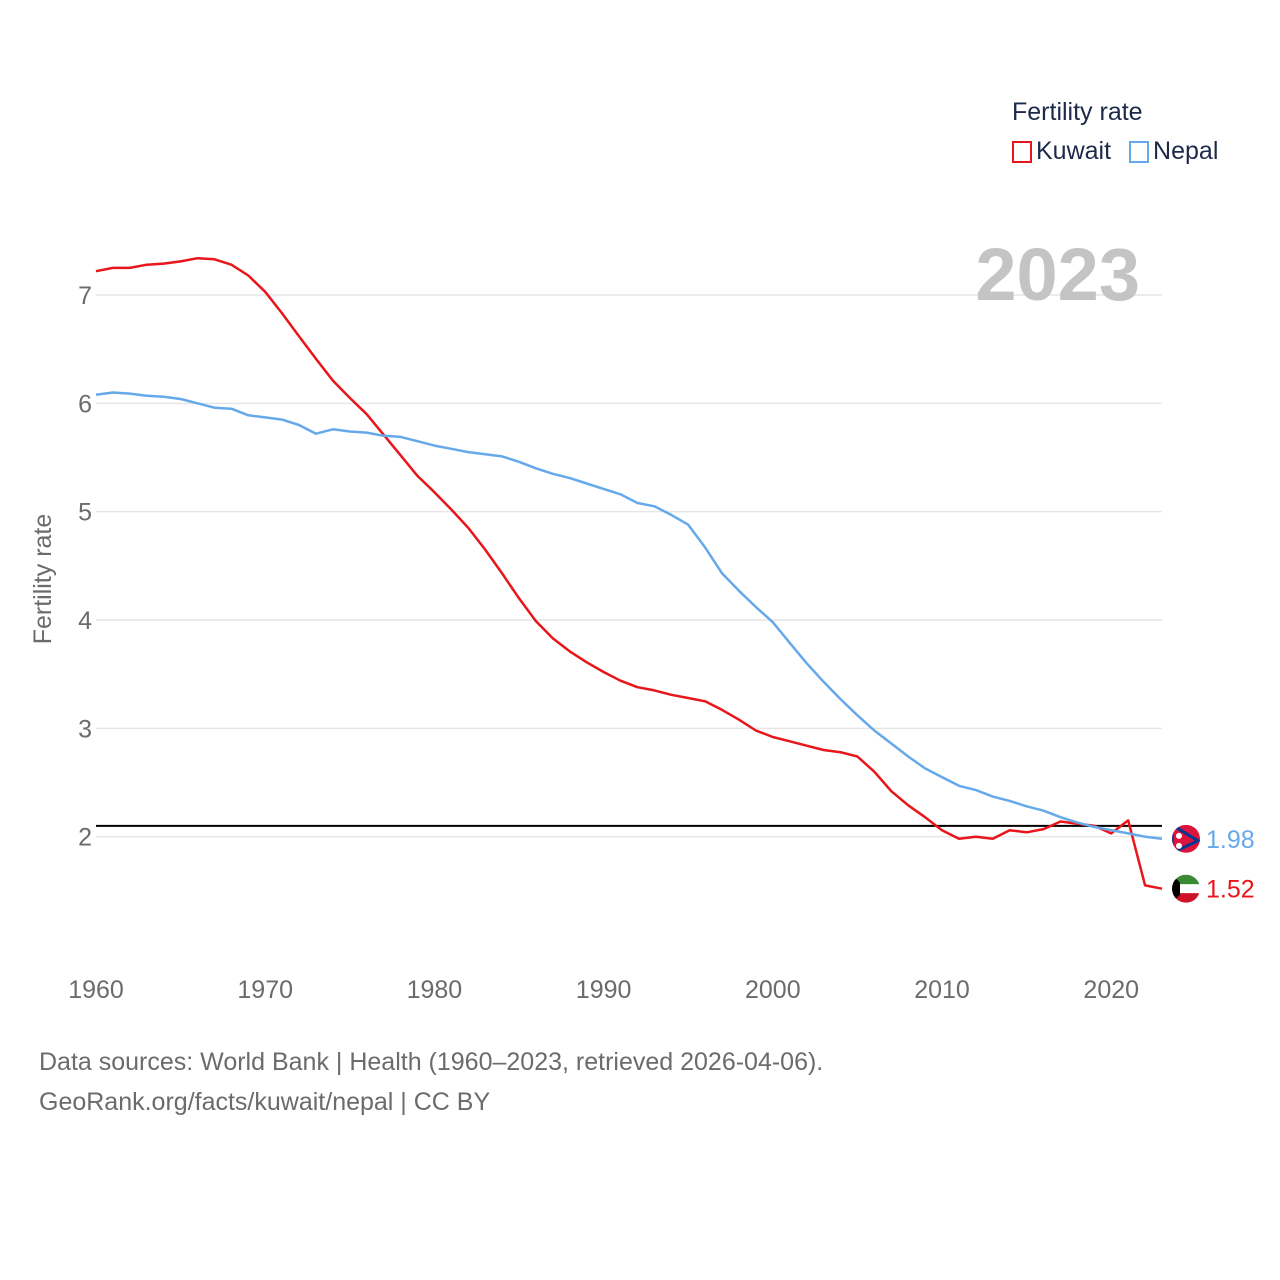 The width and height of the screenshot is (1280, 1280). What do you see at coordinates (85, 729) in the screenshot?
I see `y-tick-3: 3` at bounding box center [85, 729].